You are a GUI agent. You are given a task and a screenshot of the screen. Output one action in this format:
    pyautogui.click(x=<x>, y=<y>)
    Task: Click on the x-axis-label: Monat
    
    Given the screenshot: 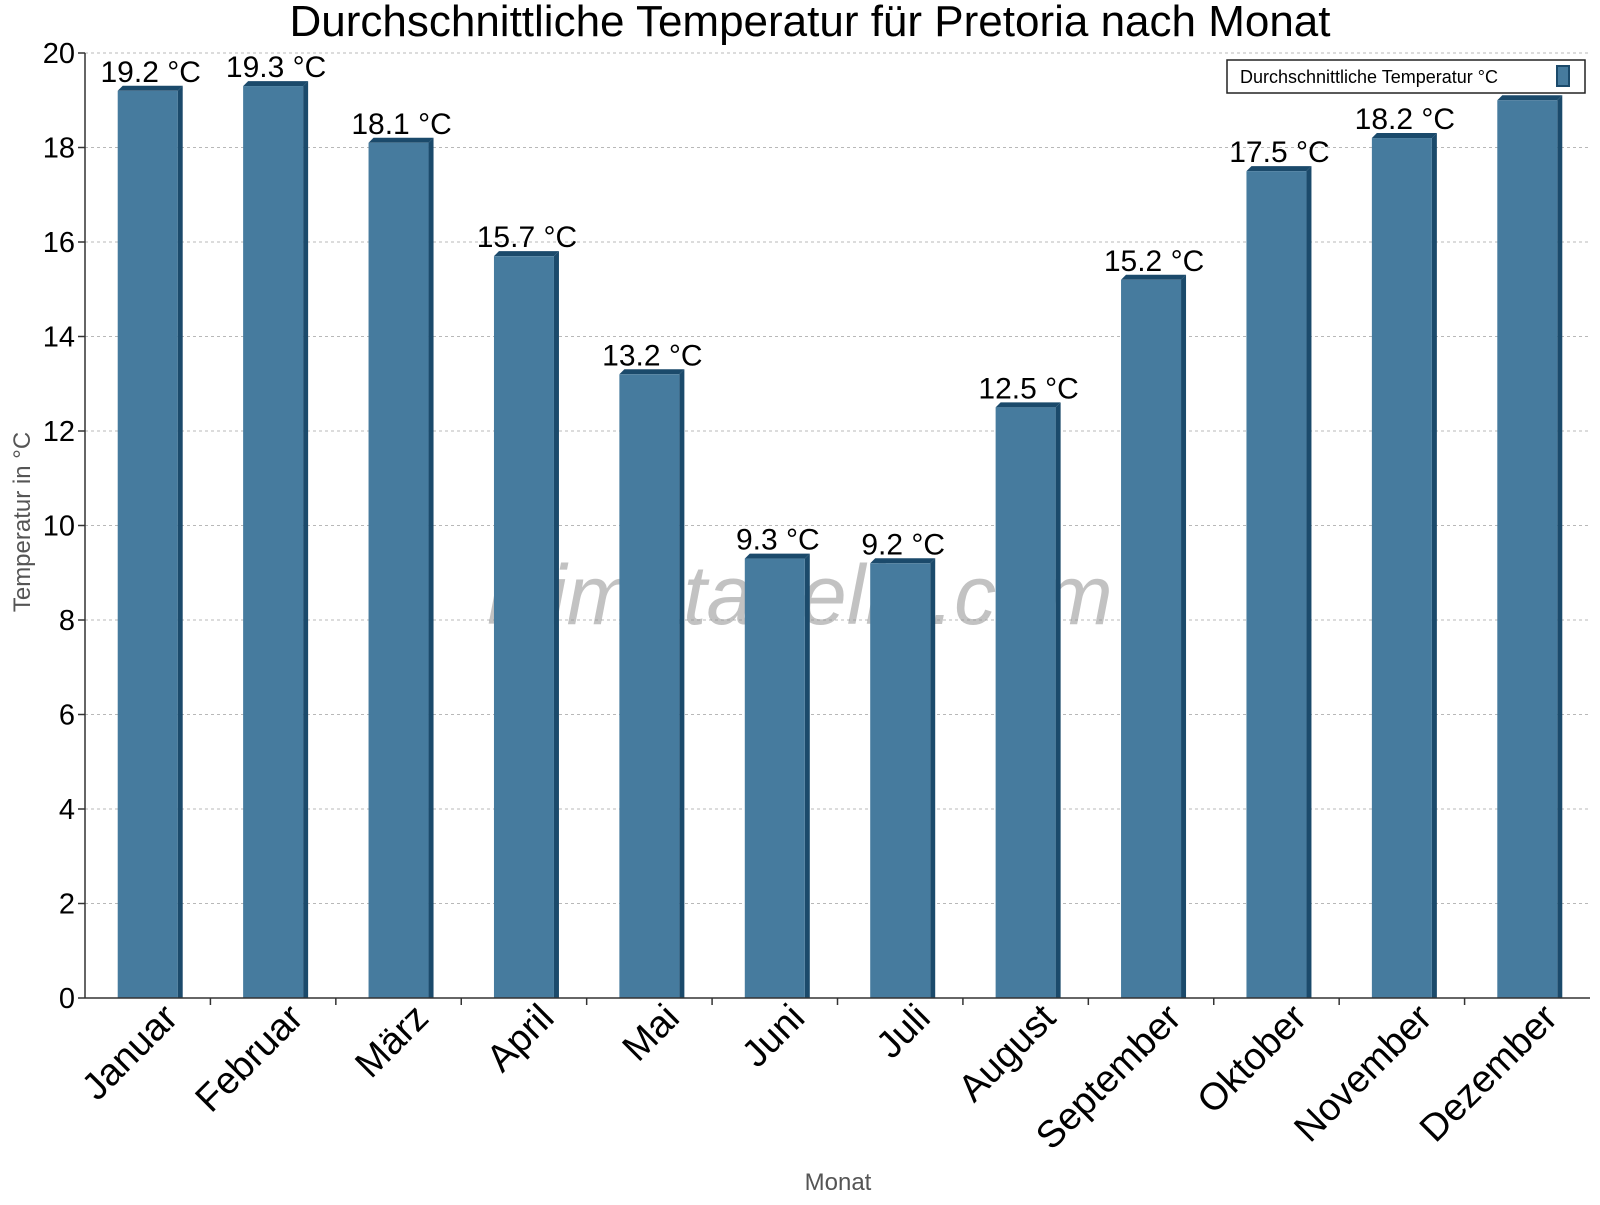 What is the action you would take?
    pyautogui.click(x=838, y=1182)
    